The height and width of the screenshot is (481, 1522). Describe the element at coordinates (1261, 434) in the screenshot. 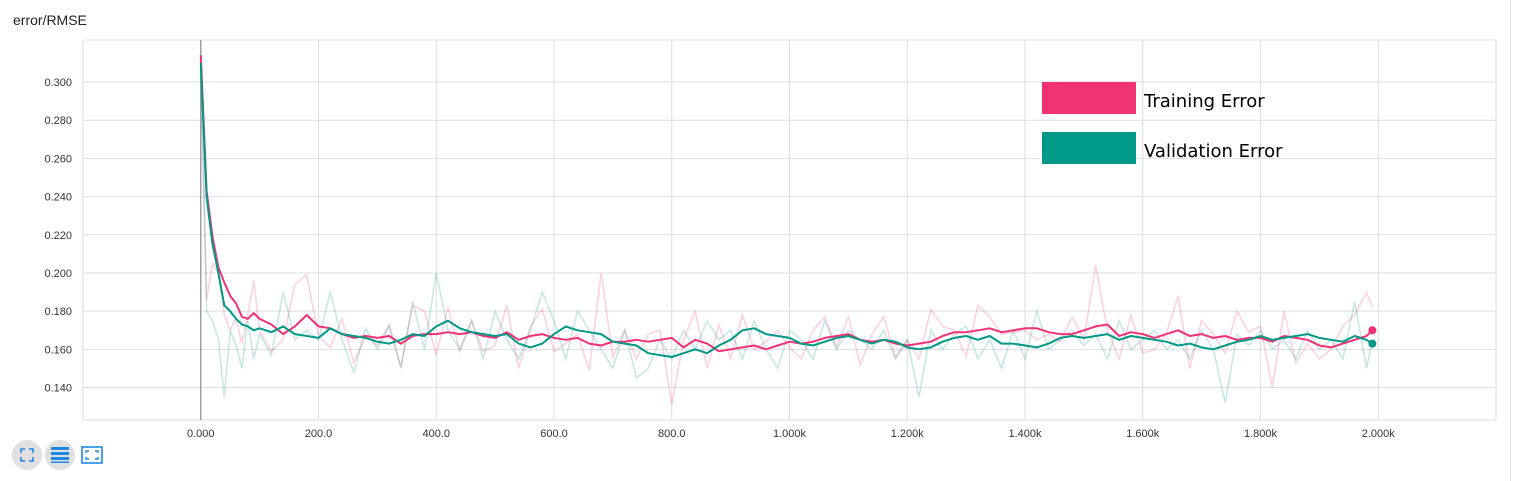

I see `x-tick-label: 1.800k` at that location.